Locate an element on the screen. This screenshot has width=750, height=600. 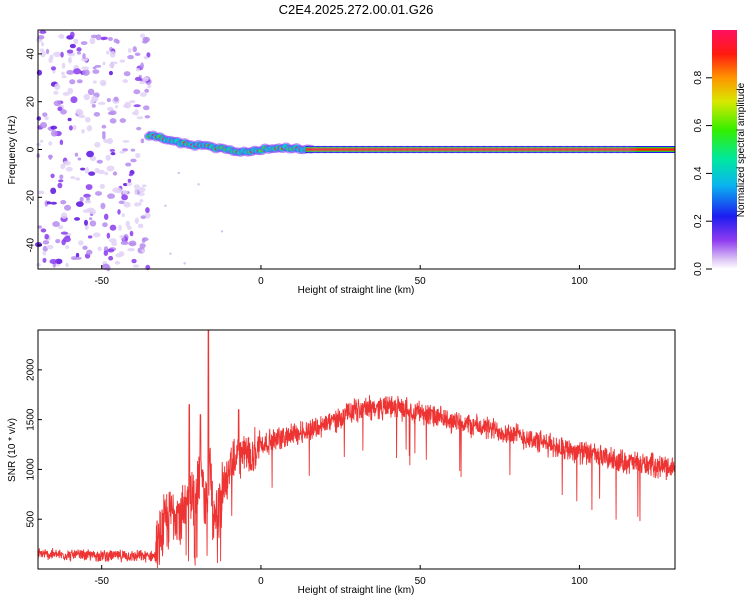
colorbar-tick-label: 0.6 is located at coordinates (698, 125).